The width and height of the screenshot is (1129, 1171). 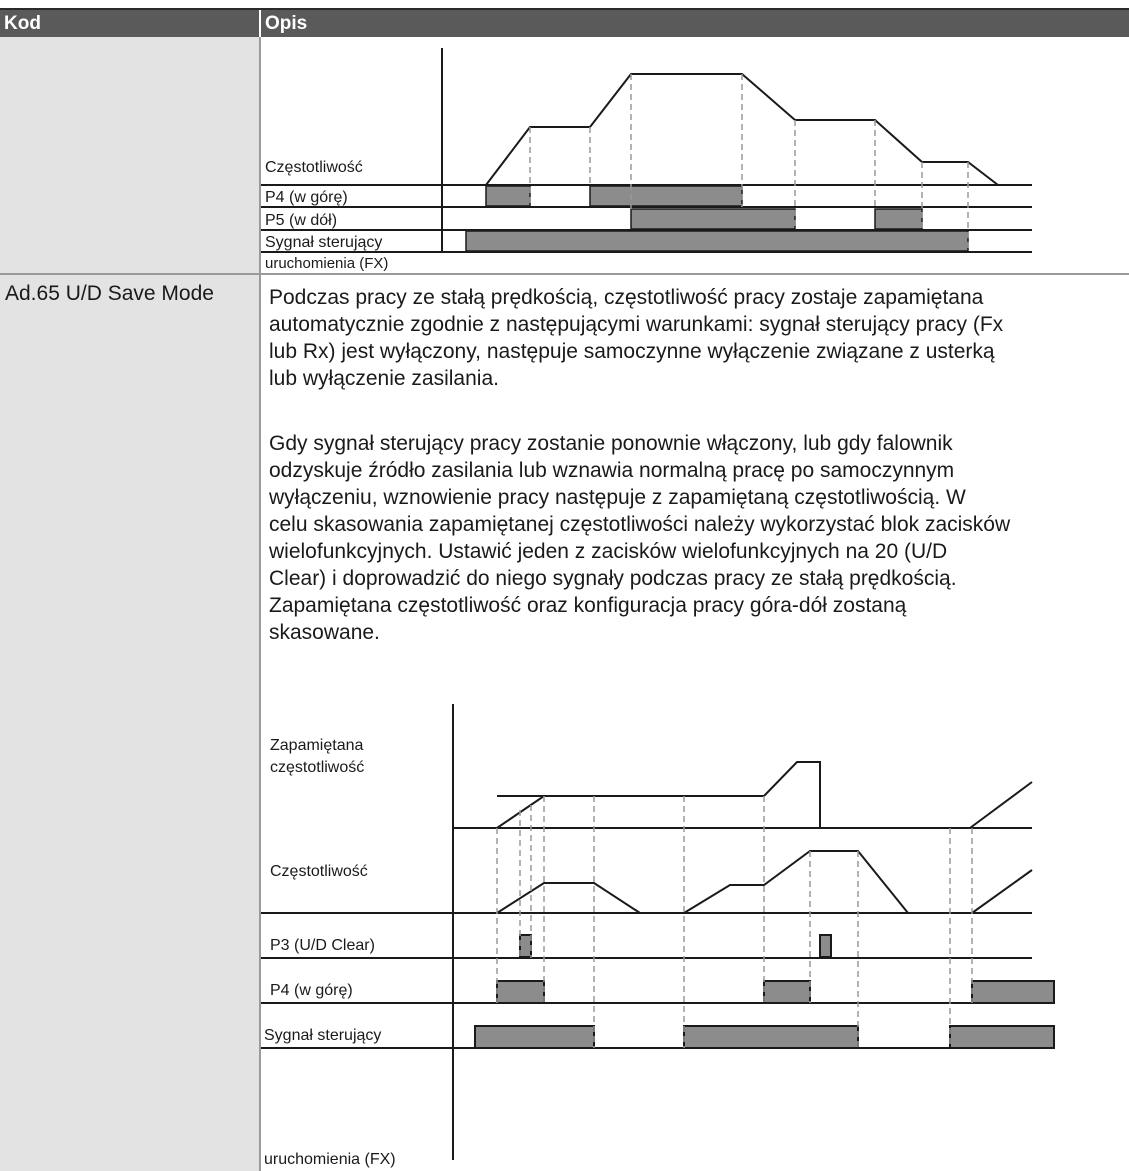 What do you see at coordinates (323, 242) in the screenshot?
I see `label-run-signal-1a: Sygnał sterujący` at bounding box center [323, 242].